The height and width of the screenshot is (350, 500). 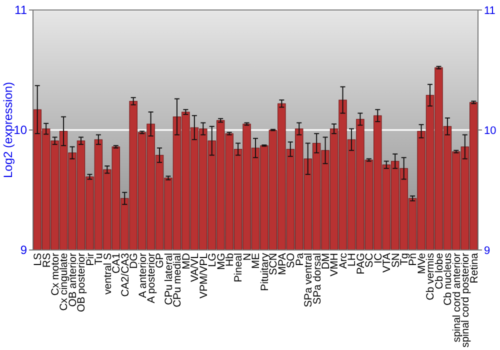 What do you see at coordinates (490, 10) in the screenshot?
I see `y2-tick-label: 11` at bounding box center [490, 10].